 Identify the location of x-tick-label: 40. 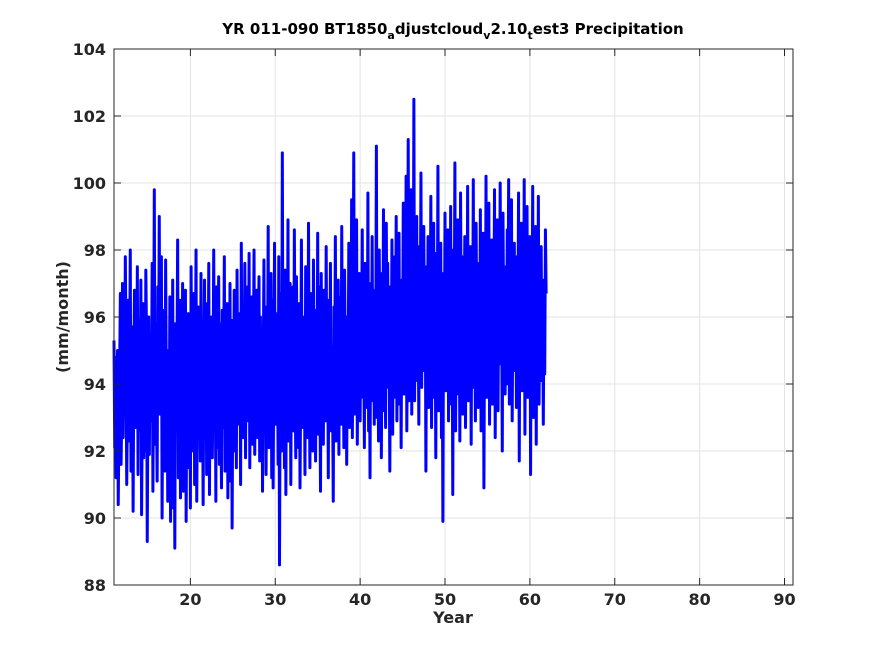
(360, 599).